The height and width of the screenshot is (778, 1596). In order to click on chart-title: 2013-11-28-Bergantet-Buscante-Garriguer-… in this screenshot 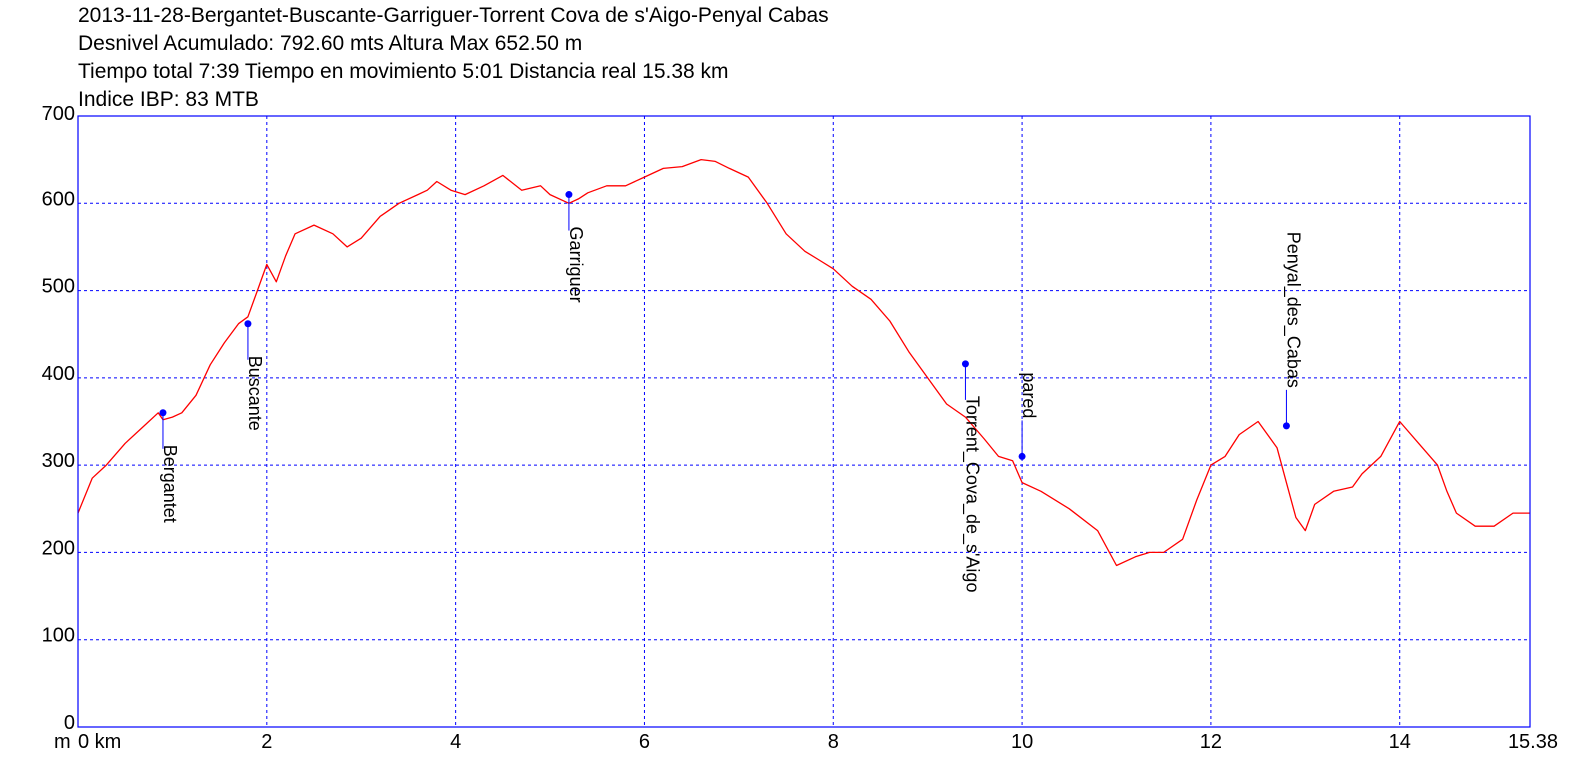, I will do `click(453, 15)`.